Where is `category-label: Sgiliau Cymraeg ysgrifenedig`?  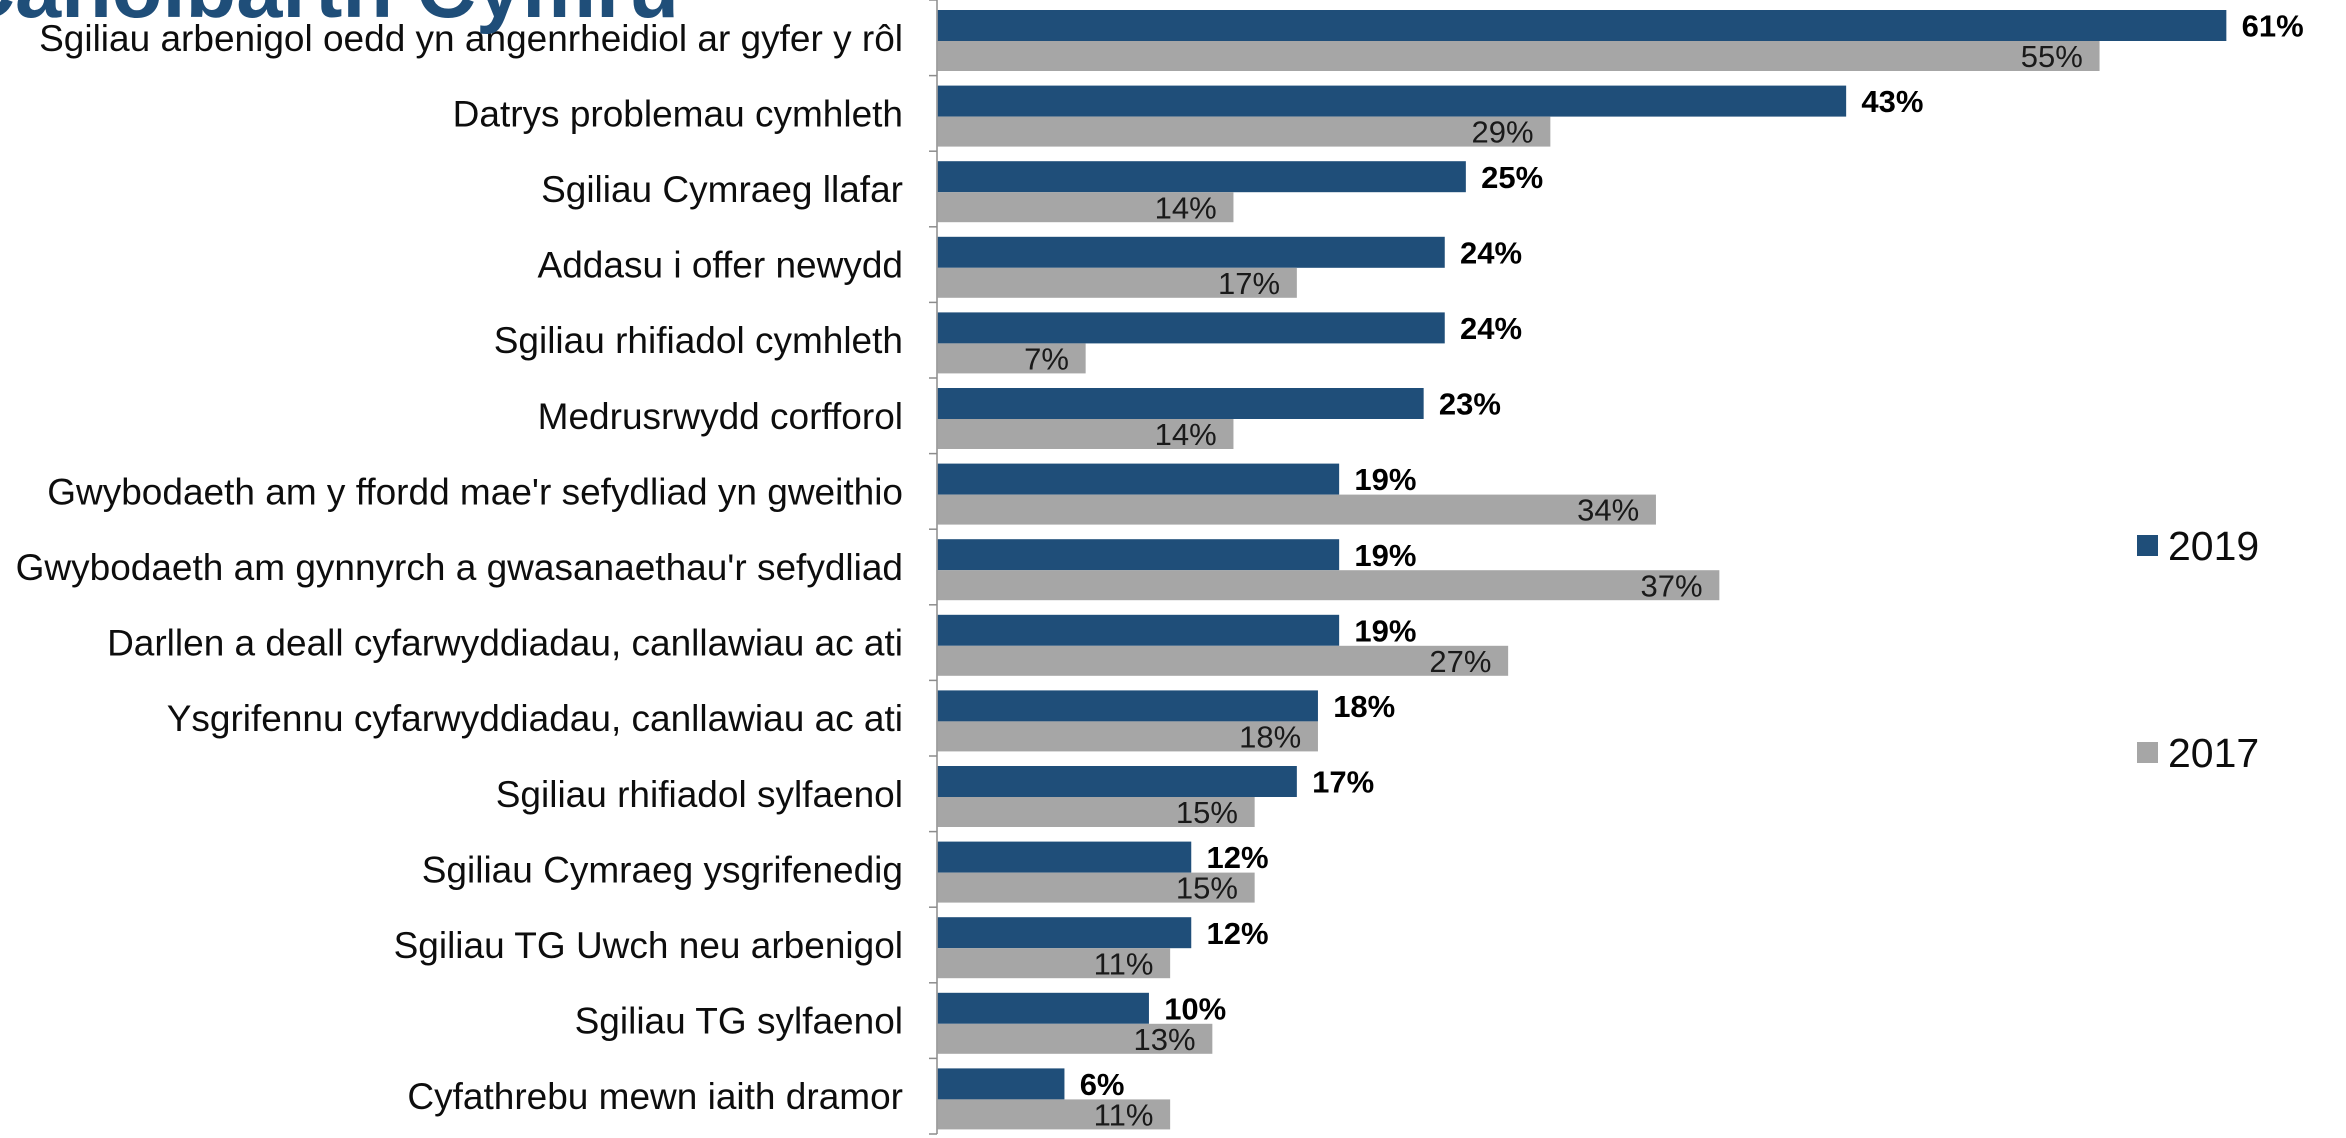 category-label: Sgiliau Cymraeg ysgrifenedig is located at coordinates (662, 869).